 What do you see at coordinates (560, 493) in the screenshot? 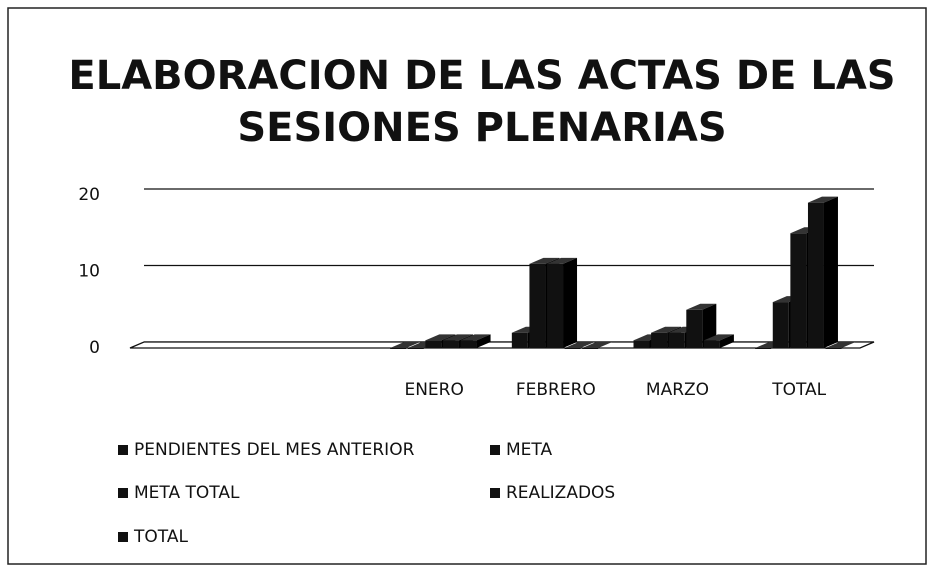
I see `legend-label: REALIZADOS` at bounding box center [560, 493].